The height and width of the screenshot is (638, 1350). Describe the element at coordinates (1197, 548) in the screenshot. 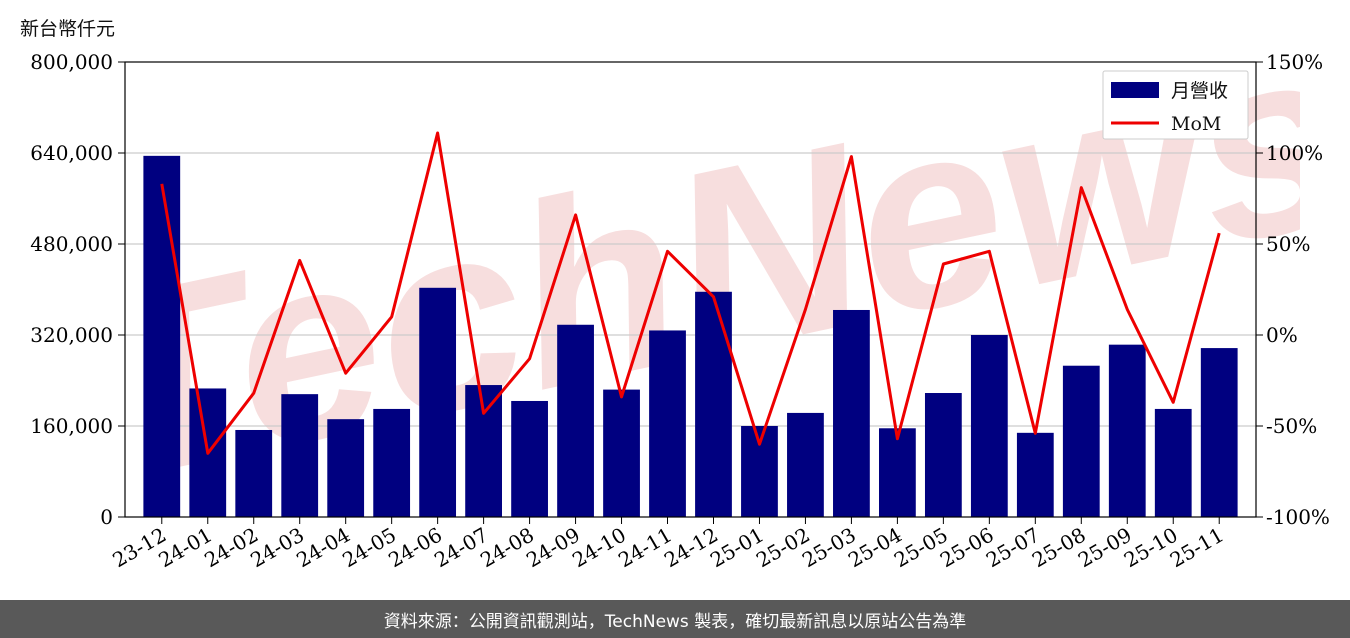

I see `x-tick-label: 25-11` at that location.